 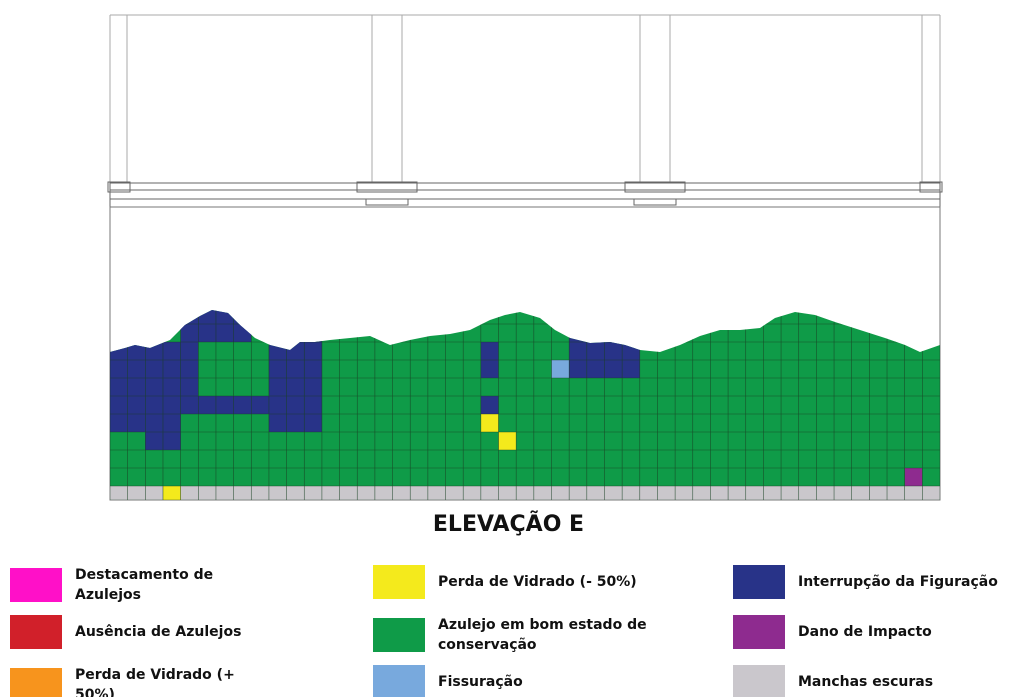 I want to click on legend-item: Perda de Vidrado (+ 50%), so click(x=127, y=681).